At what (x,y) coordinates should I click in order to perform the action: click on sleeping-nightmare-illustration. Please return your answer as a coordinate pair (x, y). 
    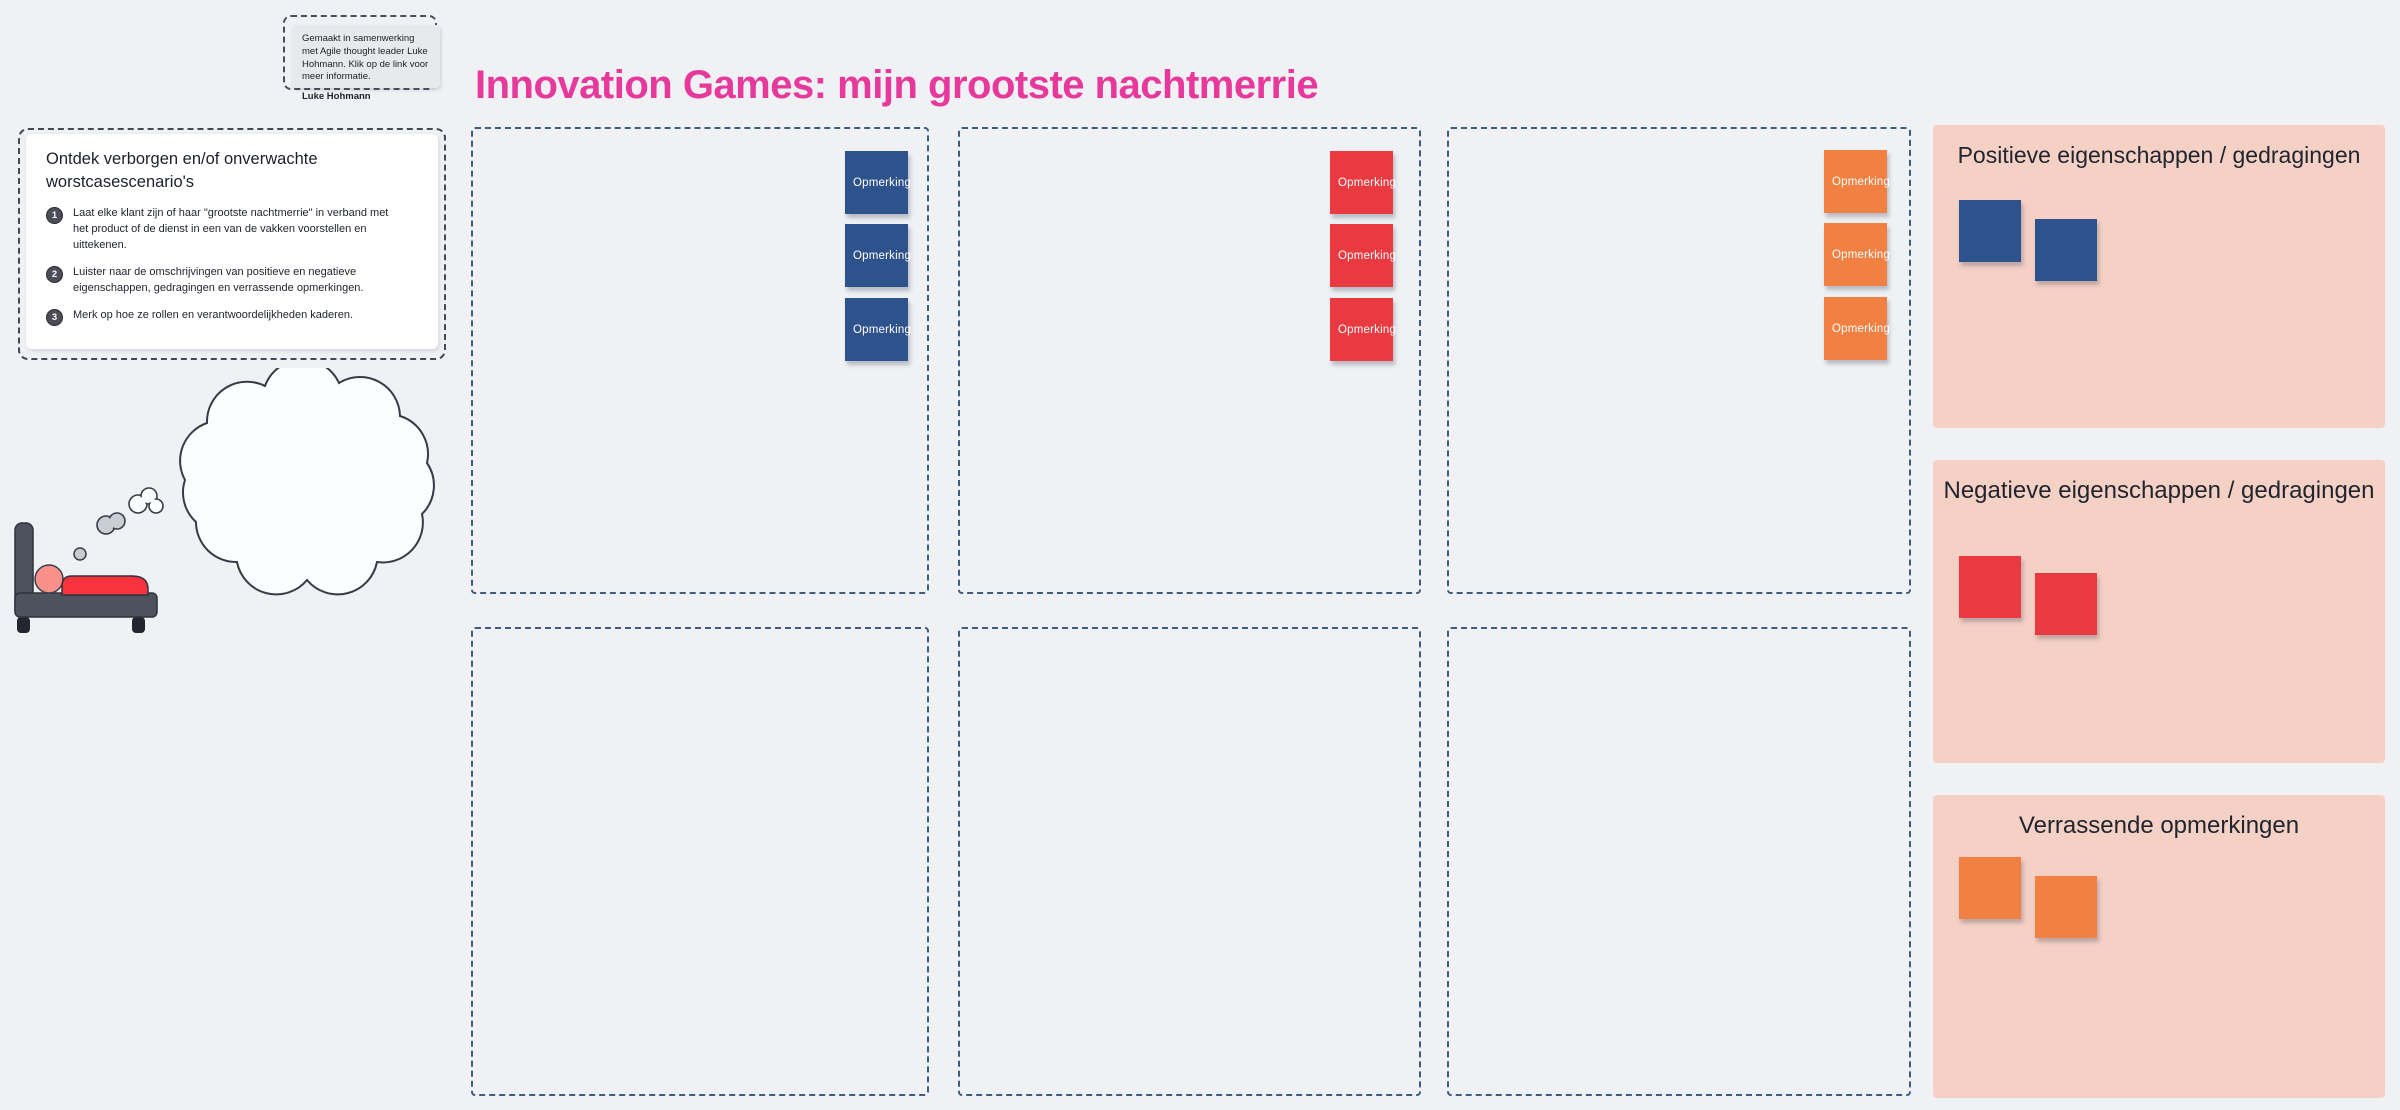
    Looking at the image, I should click on (230, 508).